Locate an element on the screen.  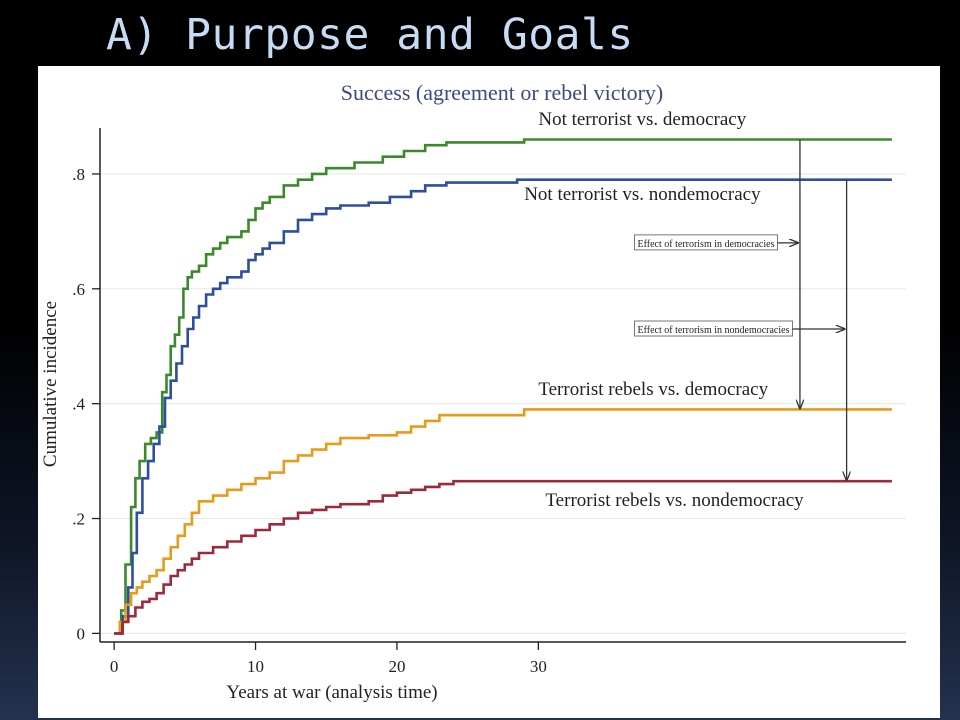
effect-label-1: Effect of terrorism in democracies is located at coordinates (706, 244).